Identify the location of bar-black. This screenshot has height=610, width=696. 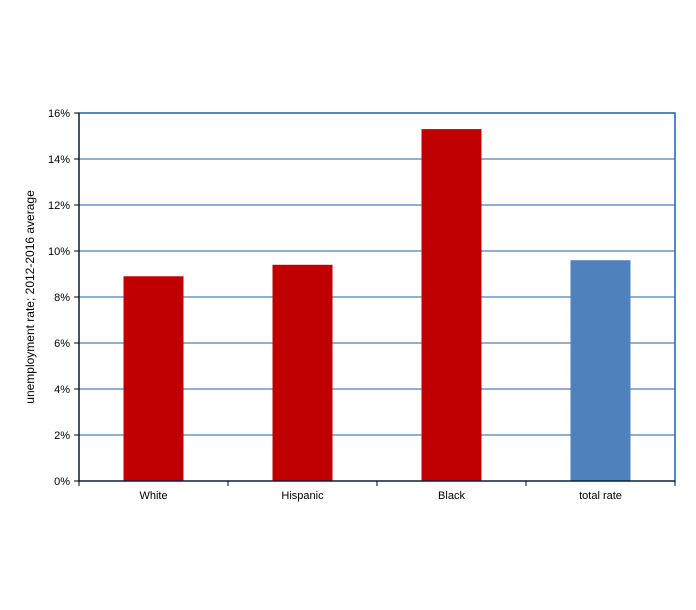
(451, 305).